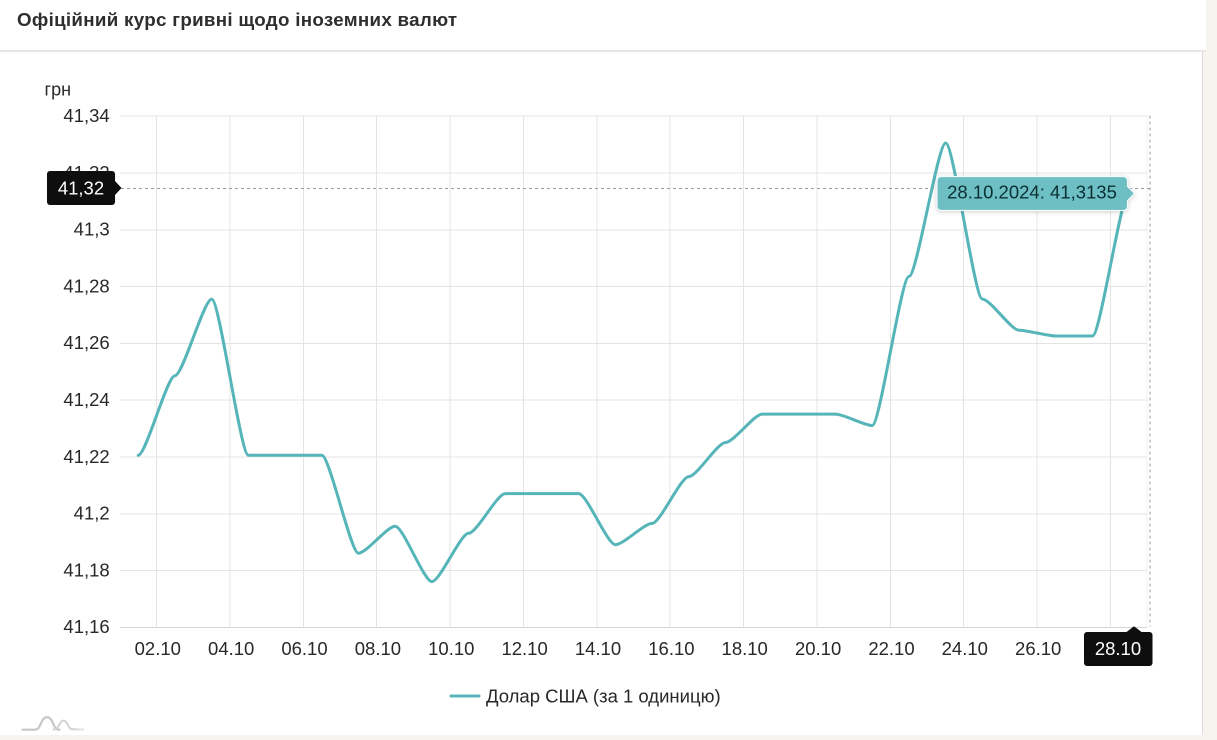  What do you see at coordinates (818, 648) in the screenshot?
I see `svg-text: 20.10` at bounding box center [818, 648].